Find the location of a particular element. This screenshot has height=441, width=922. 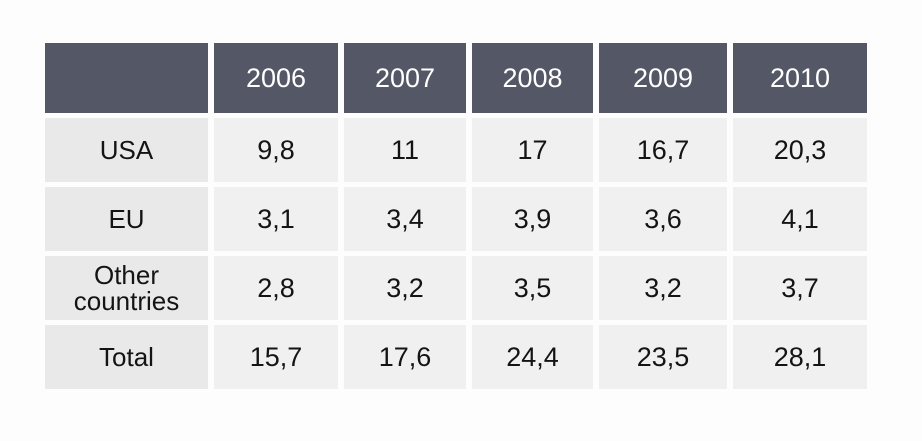

table-cell: 24,4 is located at coordinates (532, 357).